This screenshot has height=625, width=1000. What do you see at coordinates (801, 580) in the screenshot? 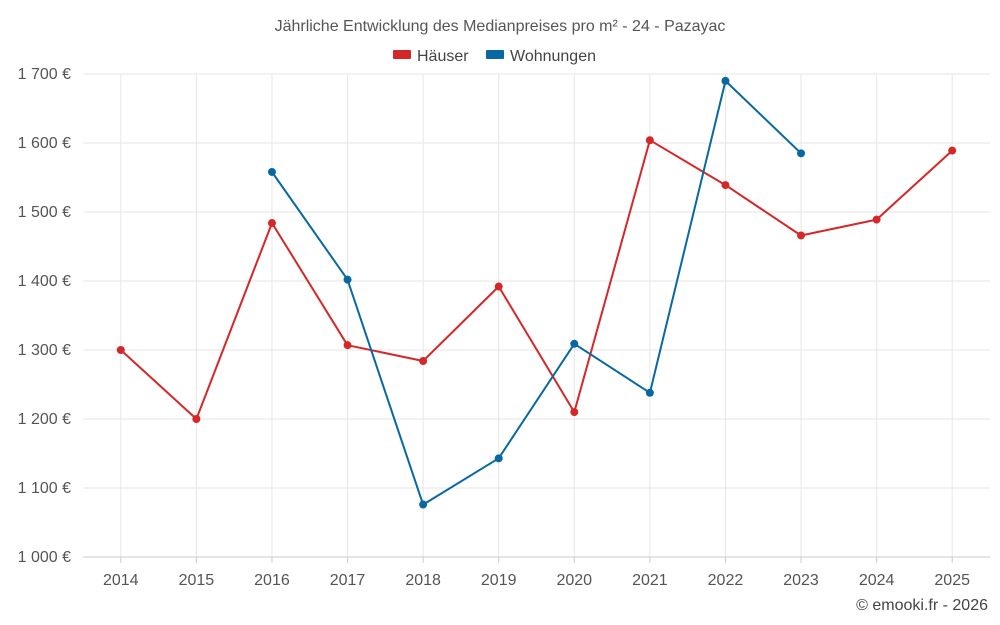
I see `x-tick-label: 2023` at bounding box center [801, 580].